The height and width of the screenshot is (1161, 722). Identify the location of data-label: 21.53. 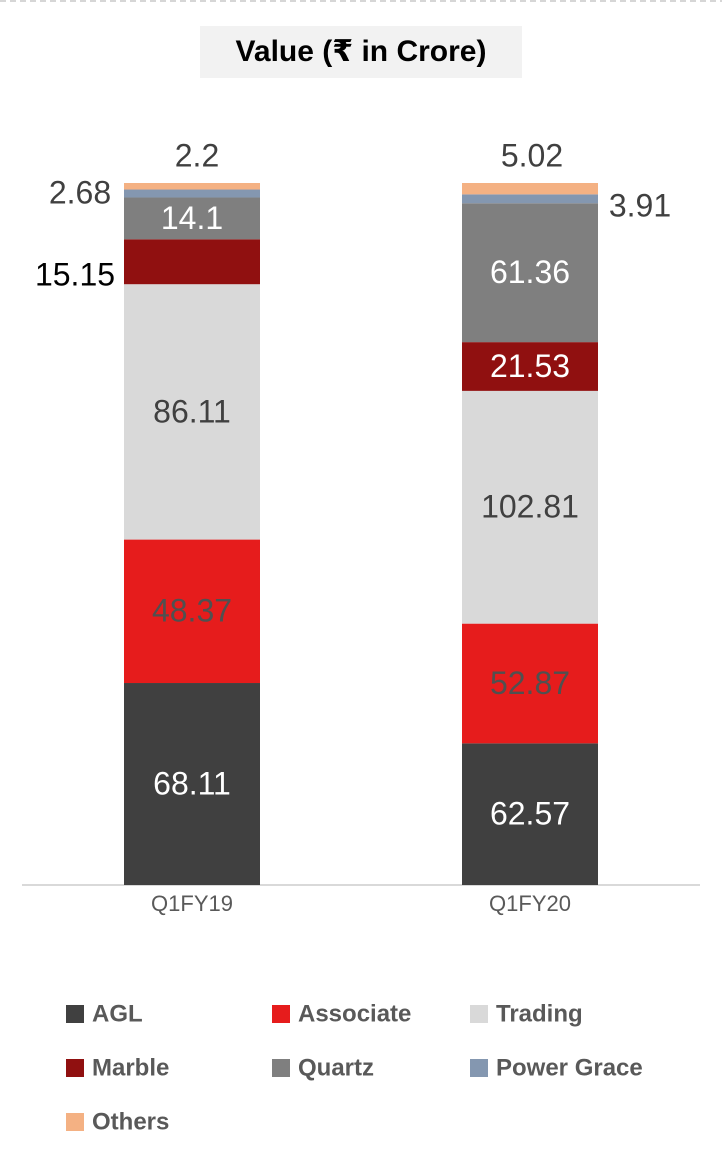
(530, 366).